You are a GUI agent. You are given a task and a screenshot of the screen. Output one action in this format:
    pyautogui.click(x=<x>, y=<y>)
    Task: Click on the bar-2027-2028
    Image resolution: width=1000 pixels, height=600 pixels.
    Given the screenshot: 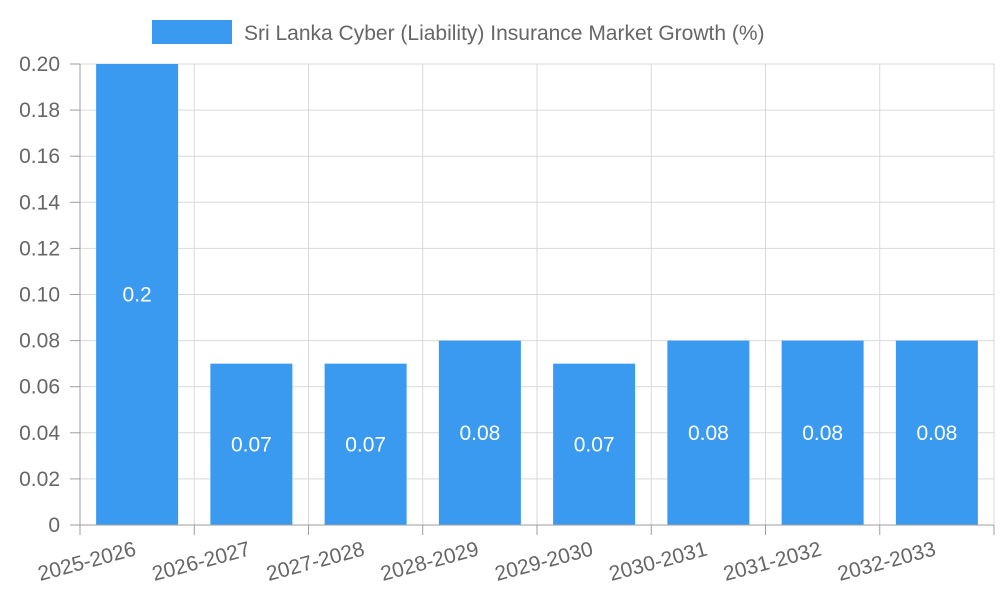 What is the action you would take?
    pyautogui.click(x=365, y=444)
    